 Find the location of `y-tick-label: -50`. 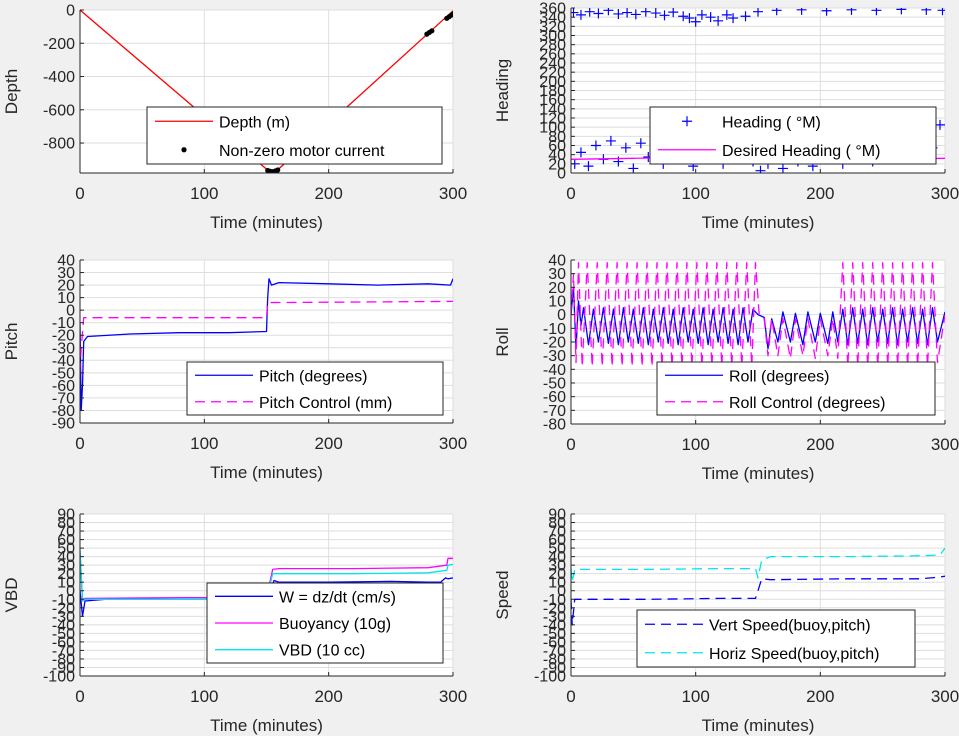

y-tick-label: -50 is located at coordinates (554, 634).